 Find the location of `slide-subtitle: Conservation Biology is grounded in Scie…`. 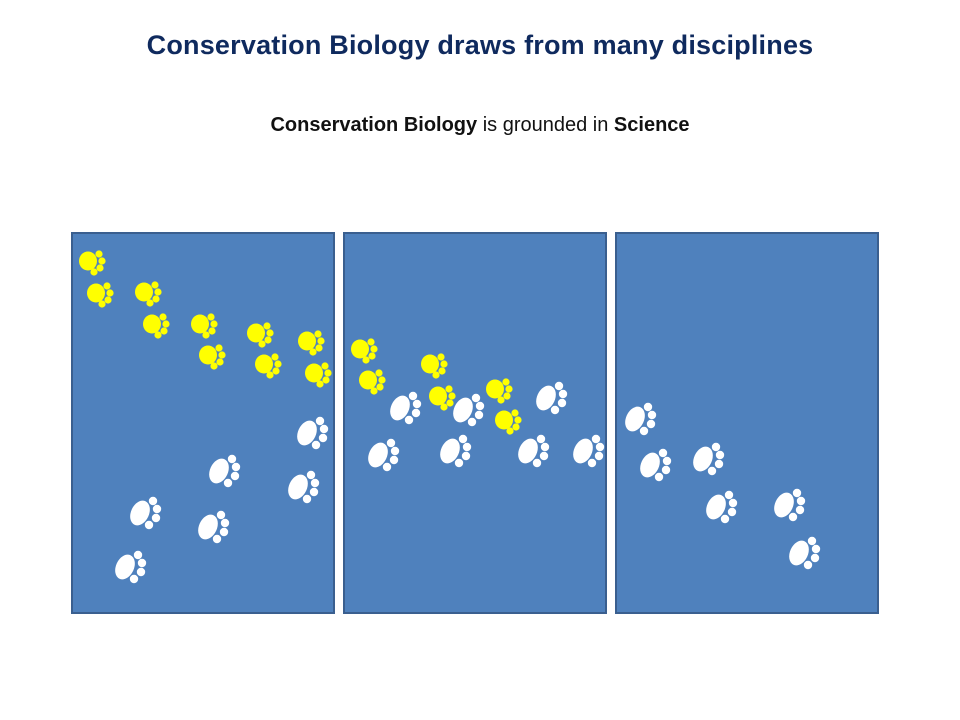

slide-subtitle: Conservation Biology is grounded in Scie… is located at coordinates (480, 125).